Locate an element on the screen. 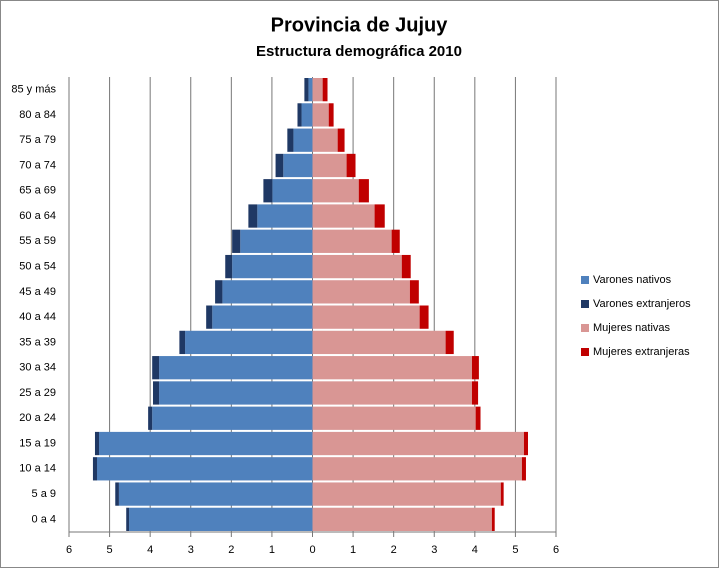 Image resolution: width=719 pixels, height=568 pixels. y-tick-label: 80 a 84 is located at coordinates (37, 115).